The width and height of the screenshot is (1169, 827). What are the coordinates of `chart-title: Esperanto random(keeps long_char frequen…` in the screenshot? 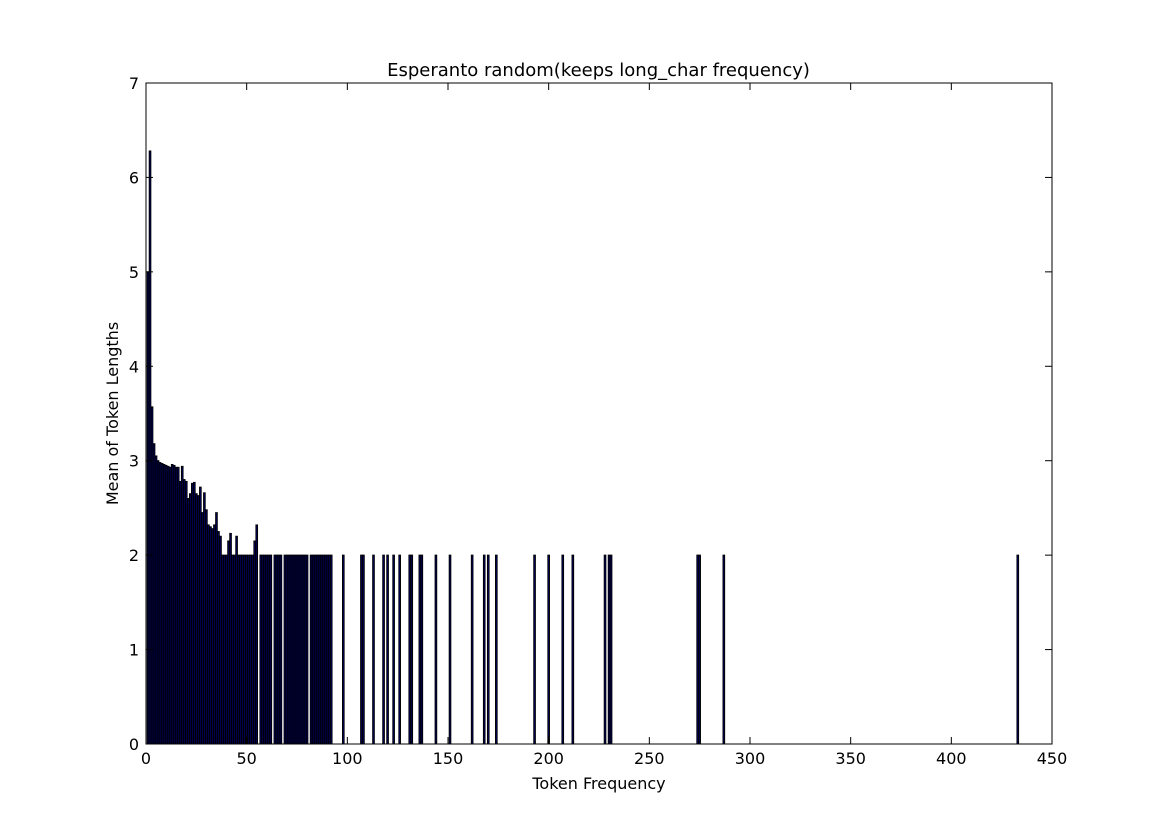 It's located at (598, 70).